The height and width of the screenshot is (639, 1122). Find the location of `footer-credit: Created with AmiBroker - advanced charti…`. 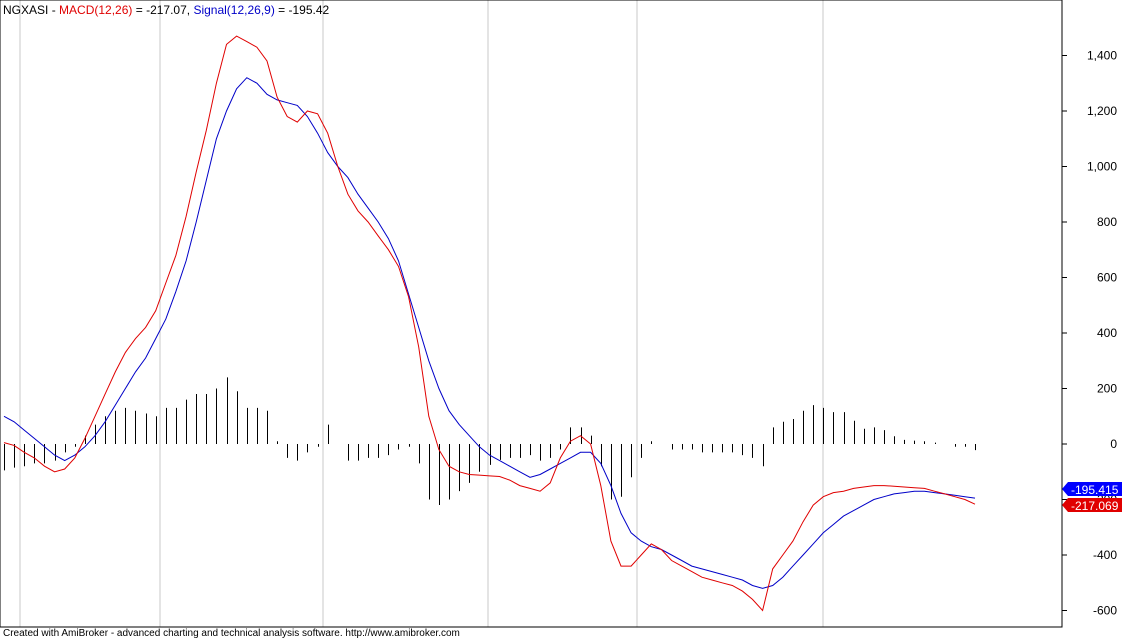

footer-credit: Created with AmiBroker - advanced charti… is located at coordinates (231, 633).